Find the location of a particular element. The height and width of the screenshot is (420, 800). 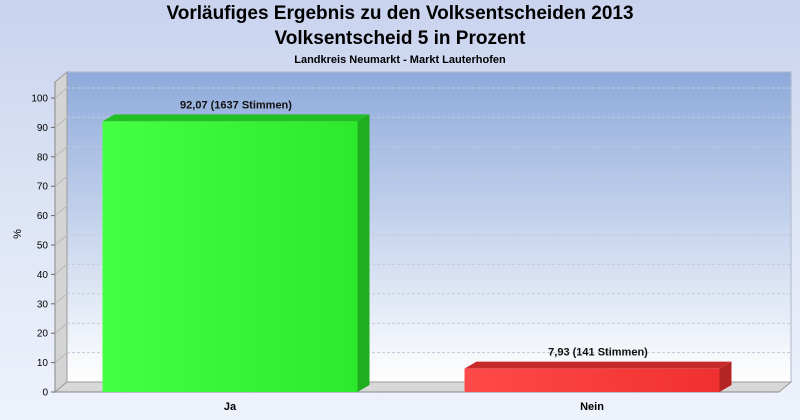

y-axis-label: % is located at coordinates (18, 234).